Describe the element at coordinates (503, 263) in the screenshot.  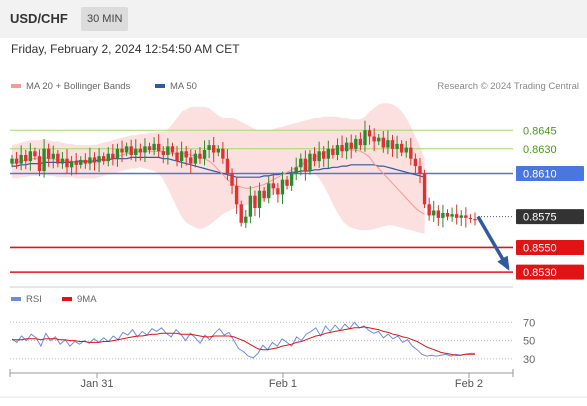
I see `forecast-arrow-head` at that location.